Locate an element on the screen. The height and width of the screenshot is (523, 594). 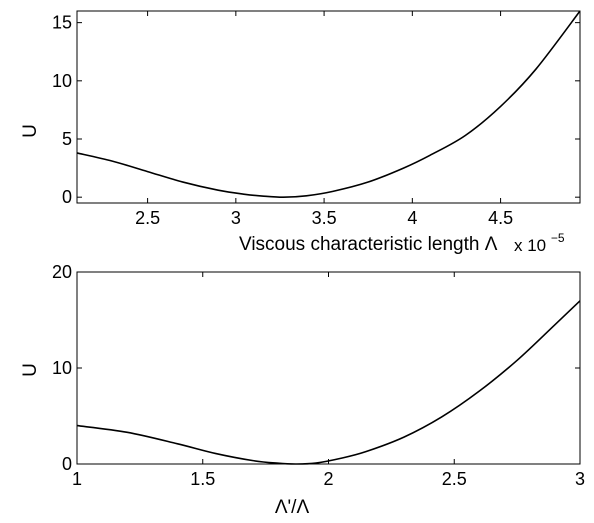
bottom-x-tick-label: 3 is located at coordinates (580, 479).